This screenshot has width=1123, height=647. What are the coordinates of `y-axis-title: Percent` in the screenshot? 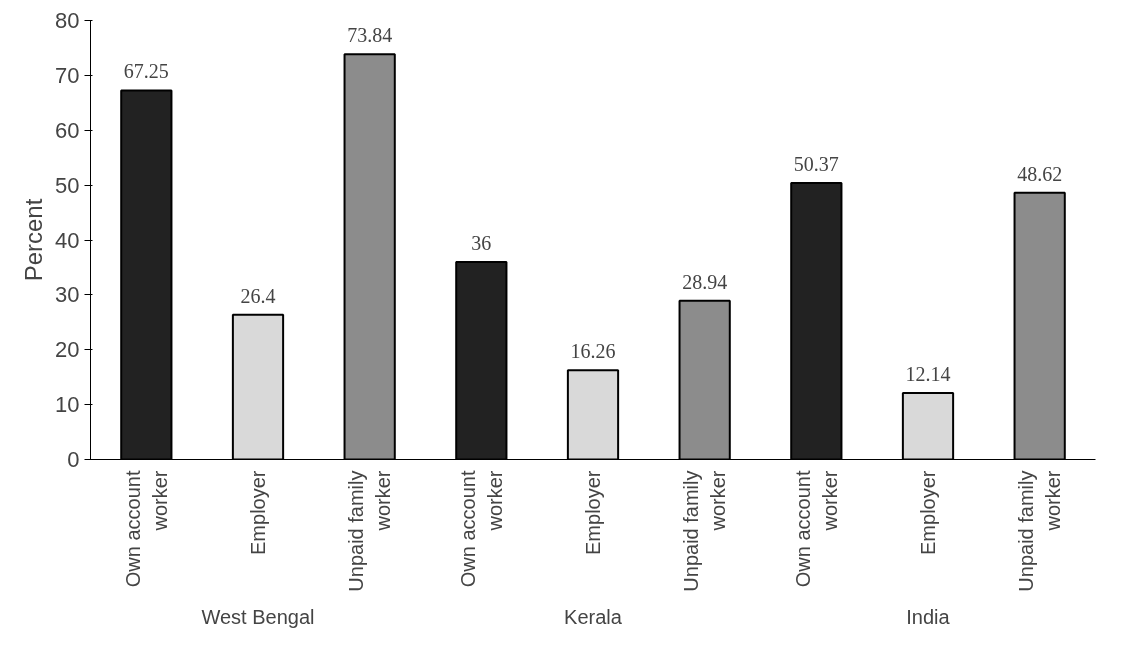 It's located at (34, 240).